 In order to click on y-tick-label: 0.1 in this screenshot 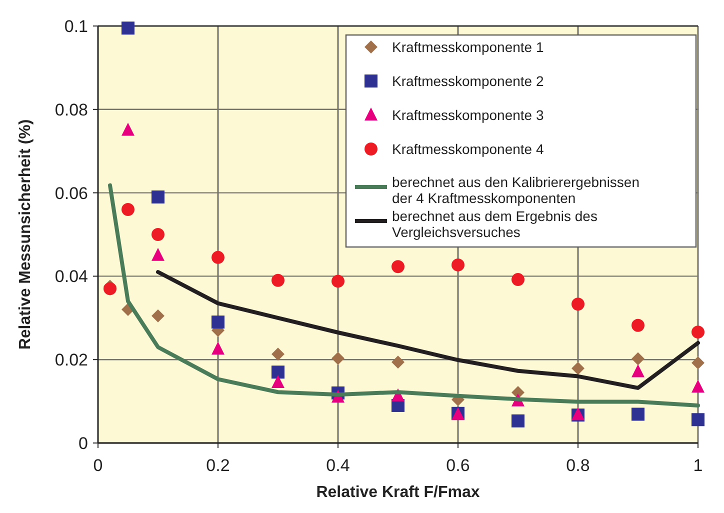, I will do `click(76, 26)`.